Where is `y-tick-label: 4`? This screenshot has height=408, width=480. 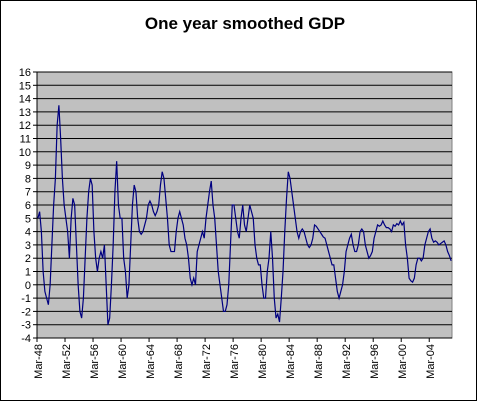
y-tick-label: 4 is located at coordinates (28, 233).